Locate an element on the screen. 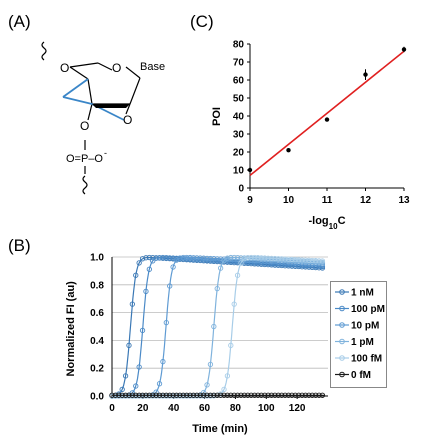  c-ylabel: POI is located at coordinates (217, 116).